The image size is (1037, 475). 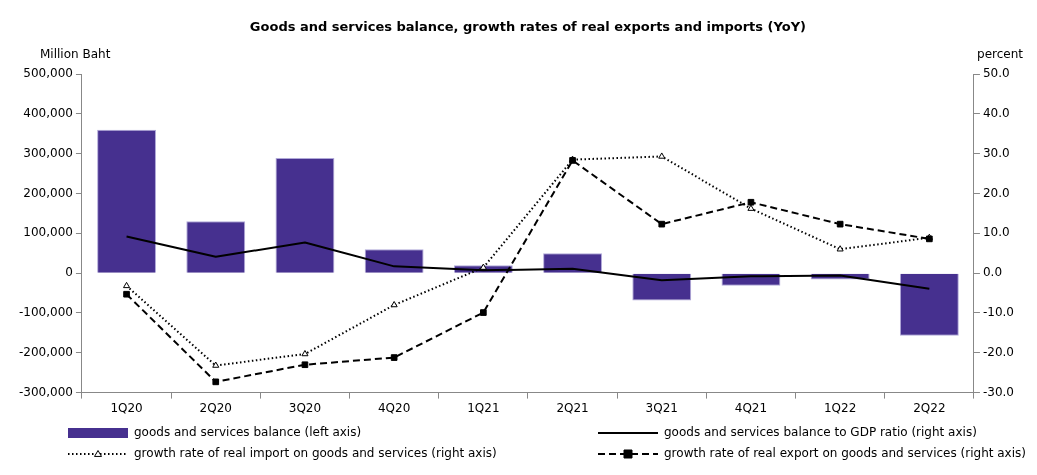 I want to click on x-tick-label: 1Q20, so click(x=126, y=407).